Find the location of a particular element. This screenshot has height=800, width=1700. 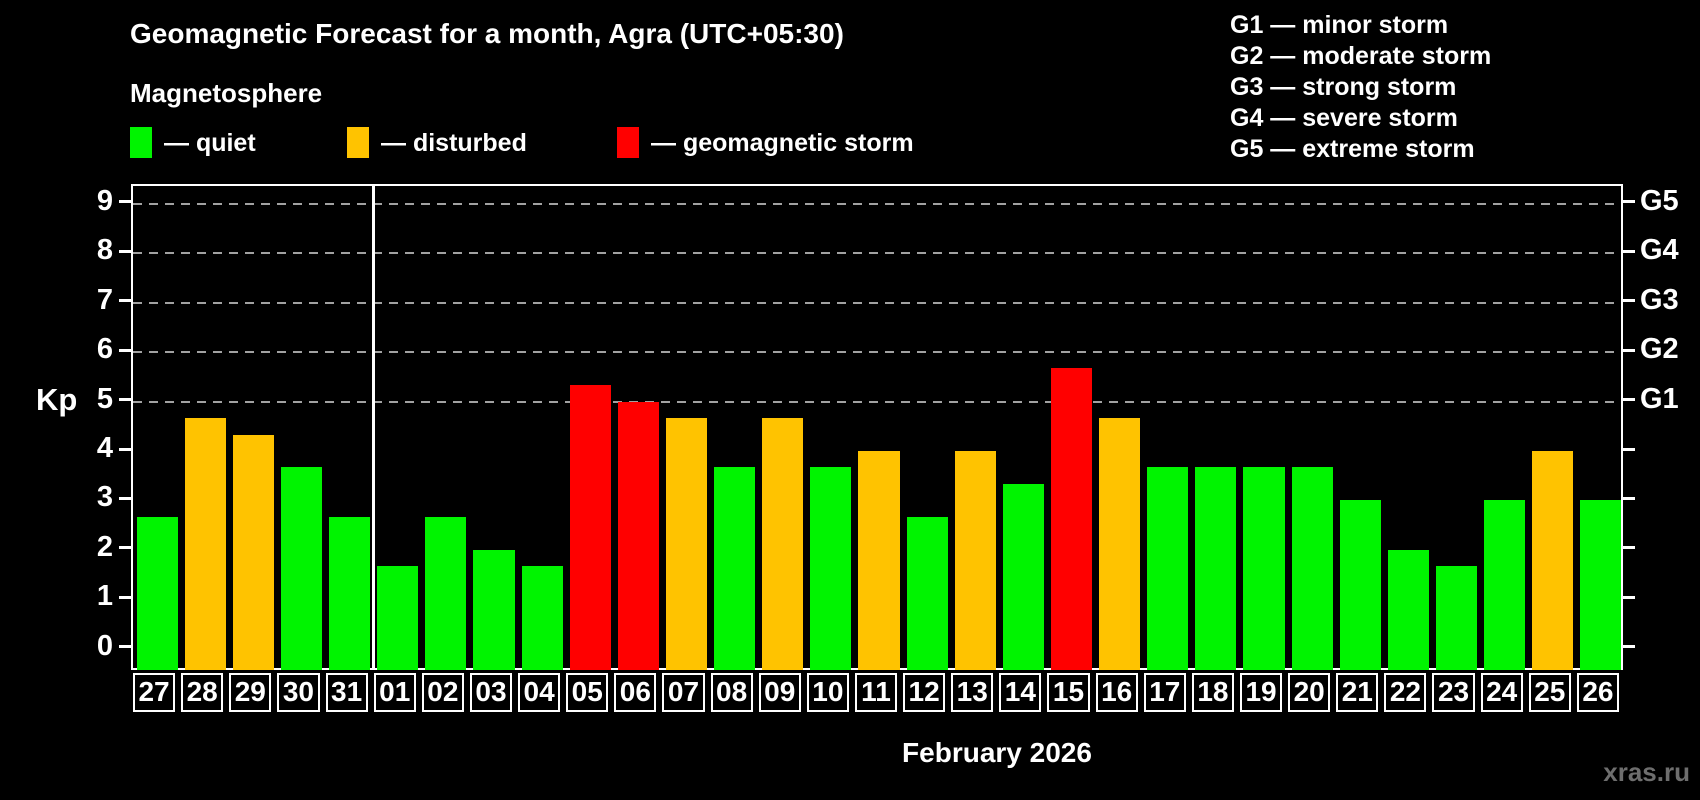

chart-subtitle: Magnetosphere is located at coordinates (226, 93).